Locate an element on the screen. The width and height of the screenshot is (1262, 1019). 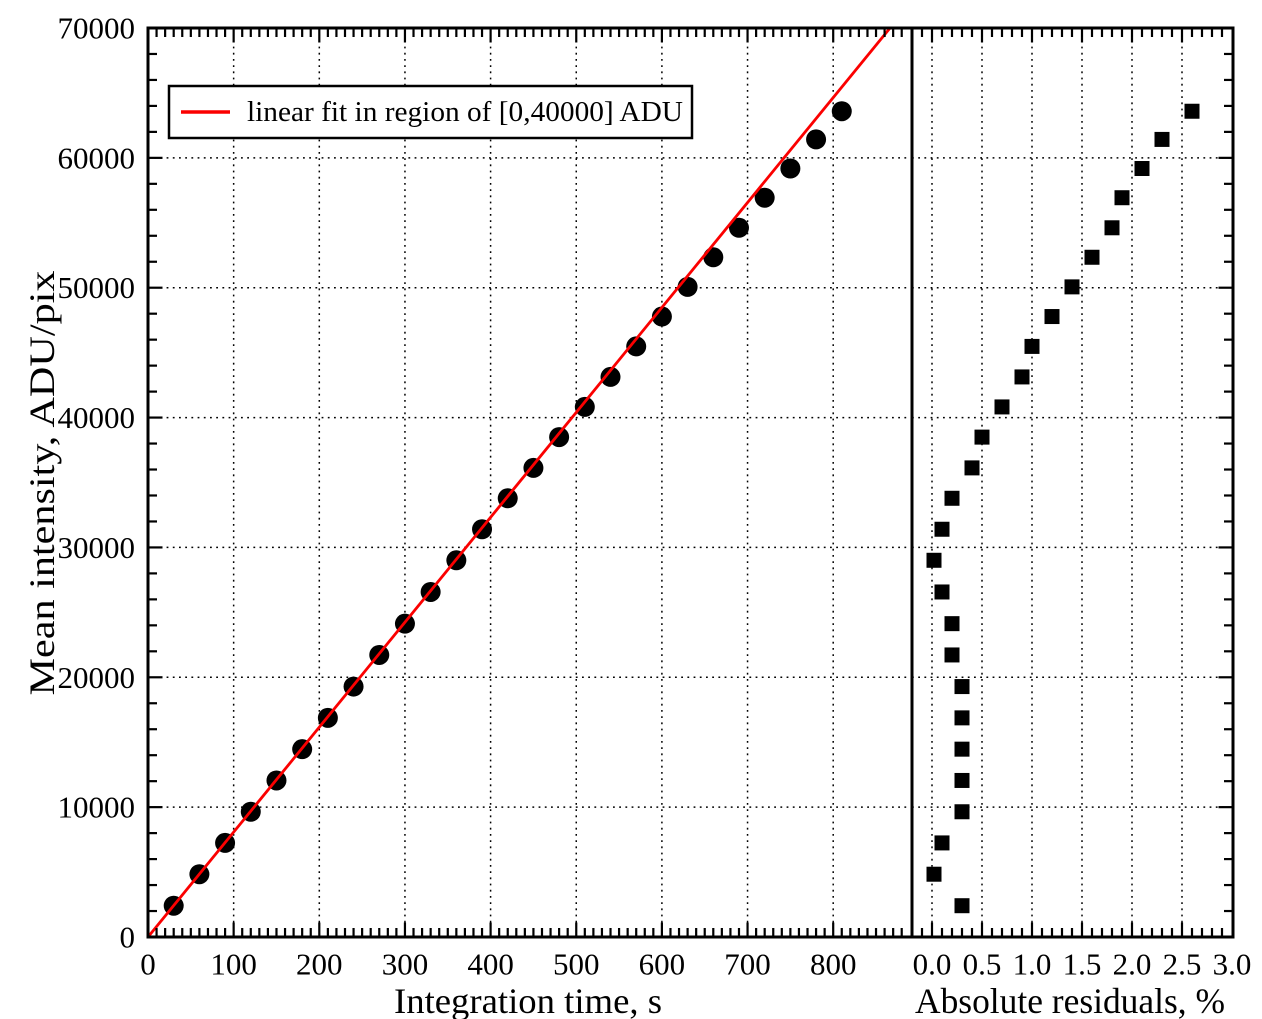
y-tick-label: 60000 is located at coordinates (97, 157).